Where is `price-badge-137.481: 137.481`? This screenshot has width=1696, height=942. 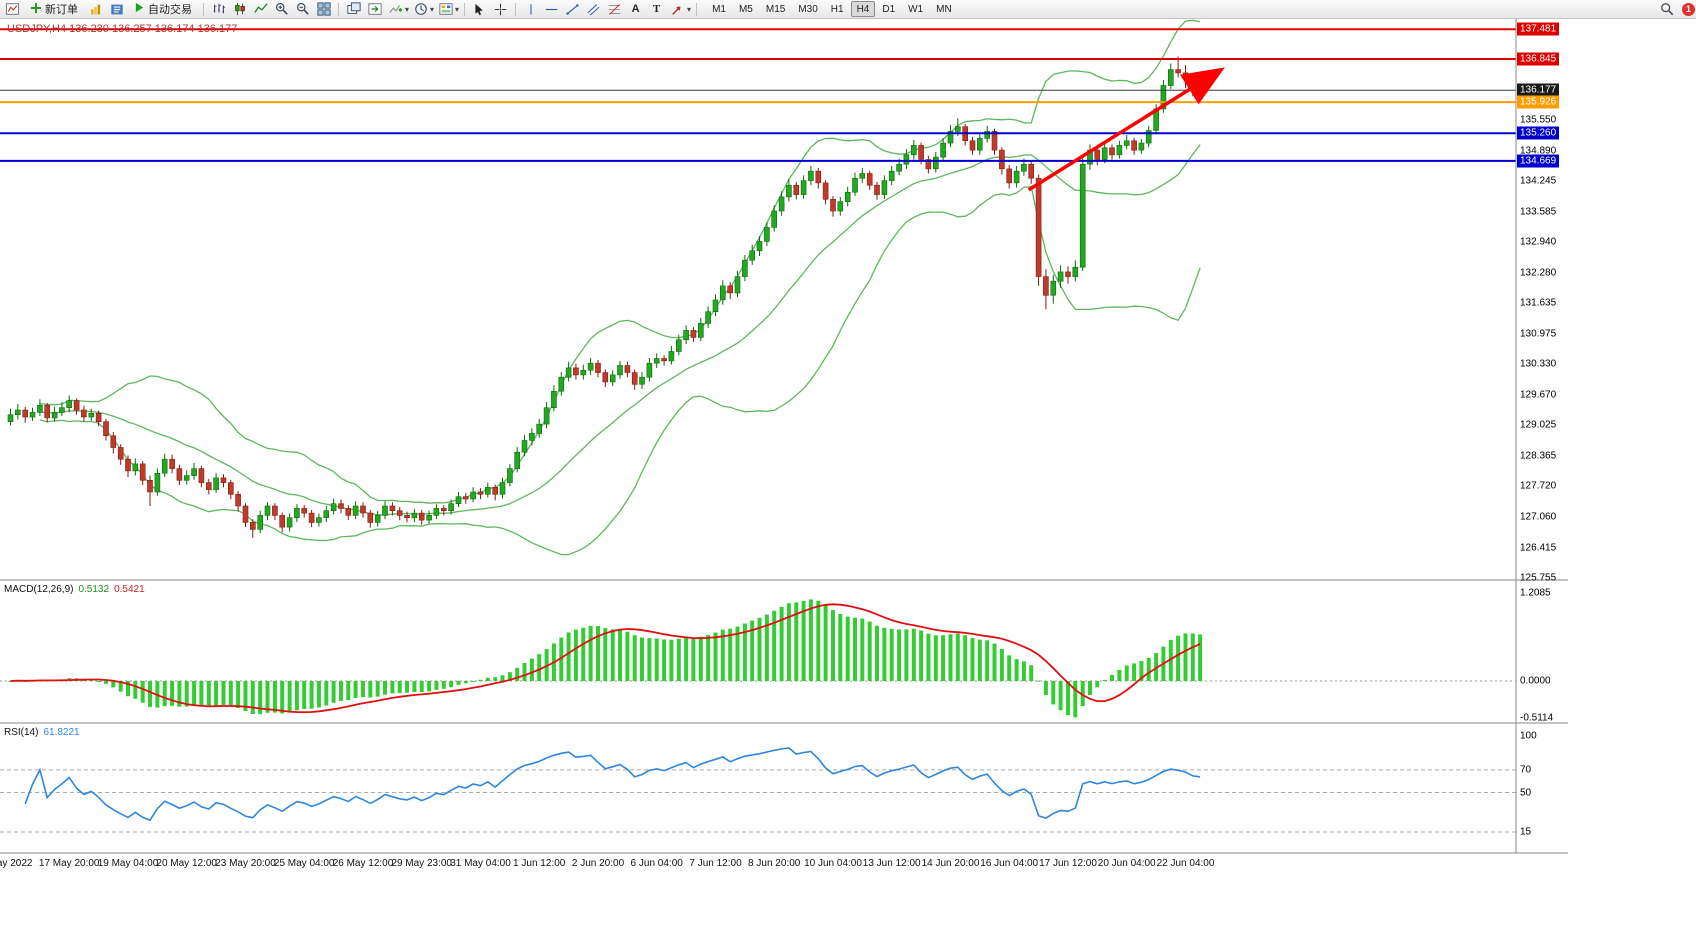 price-badge-137.481: 137.481 is located at coordinates (1538, 29).